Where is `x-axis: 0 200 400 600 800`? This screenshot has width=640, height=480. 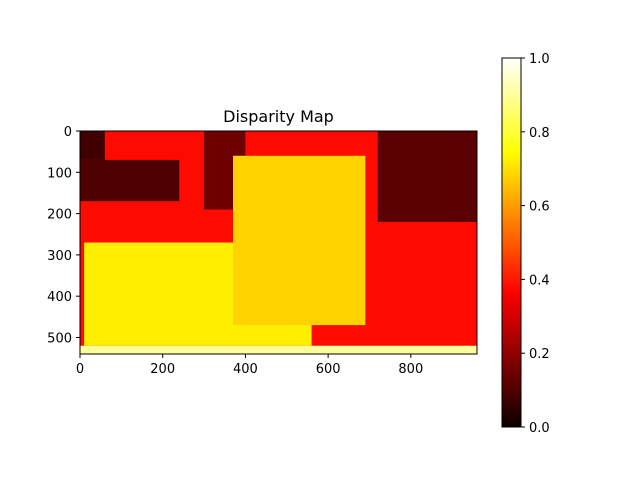 x-axis: 0 200 400 600 800 is located at coordinates (249, 365).